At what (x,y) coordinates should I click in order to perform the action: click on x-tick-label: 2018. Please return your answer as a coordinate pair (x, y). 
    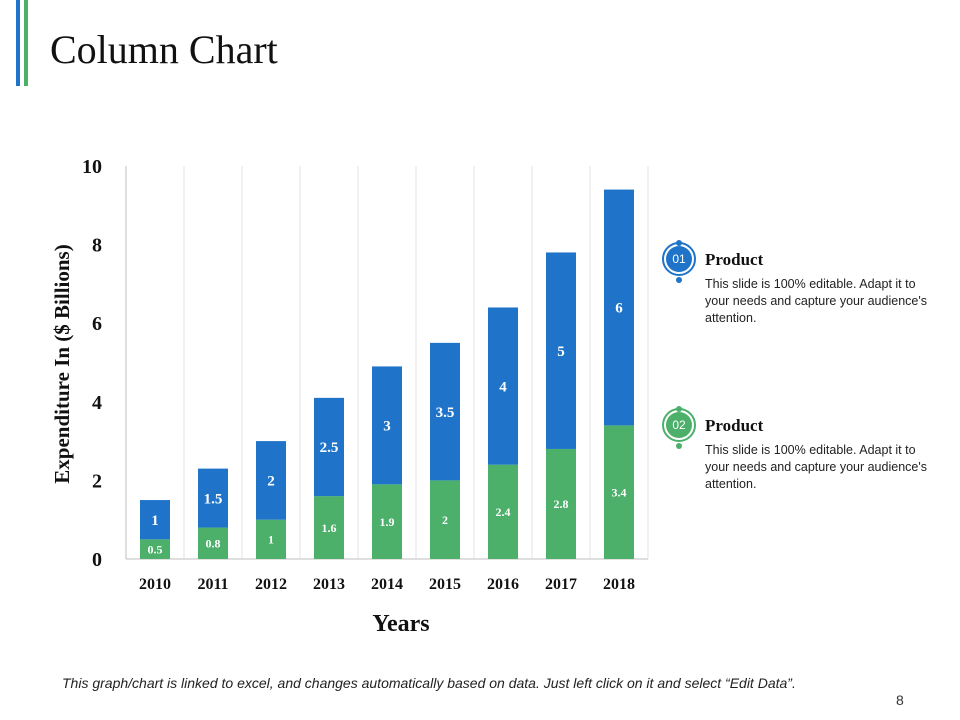
    Looking at the image, I should click on (619, 584).